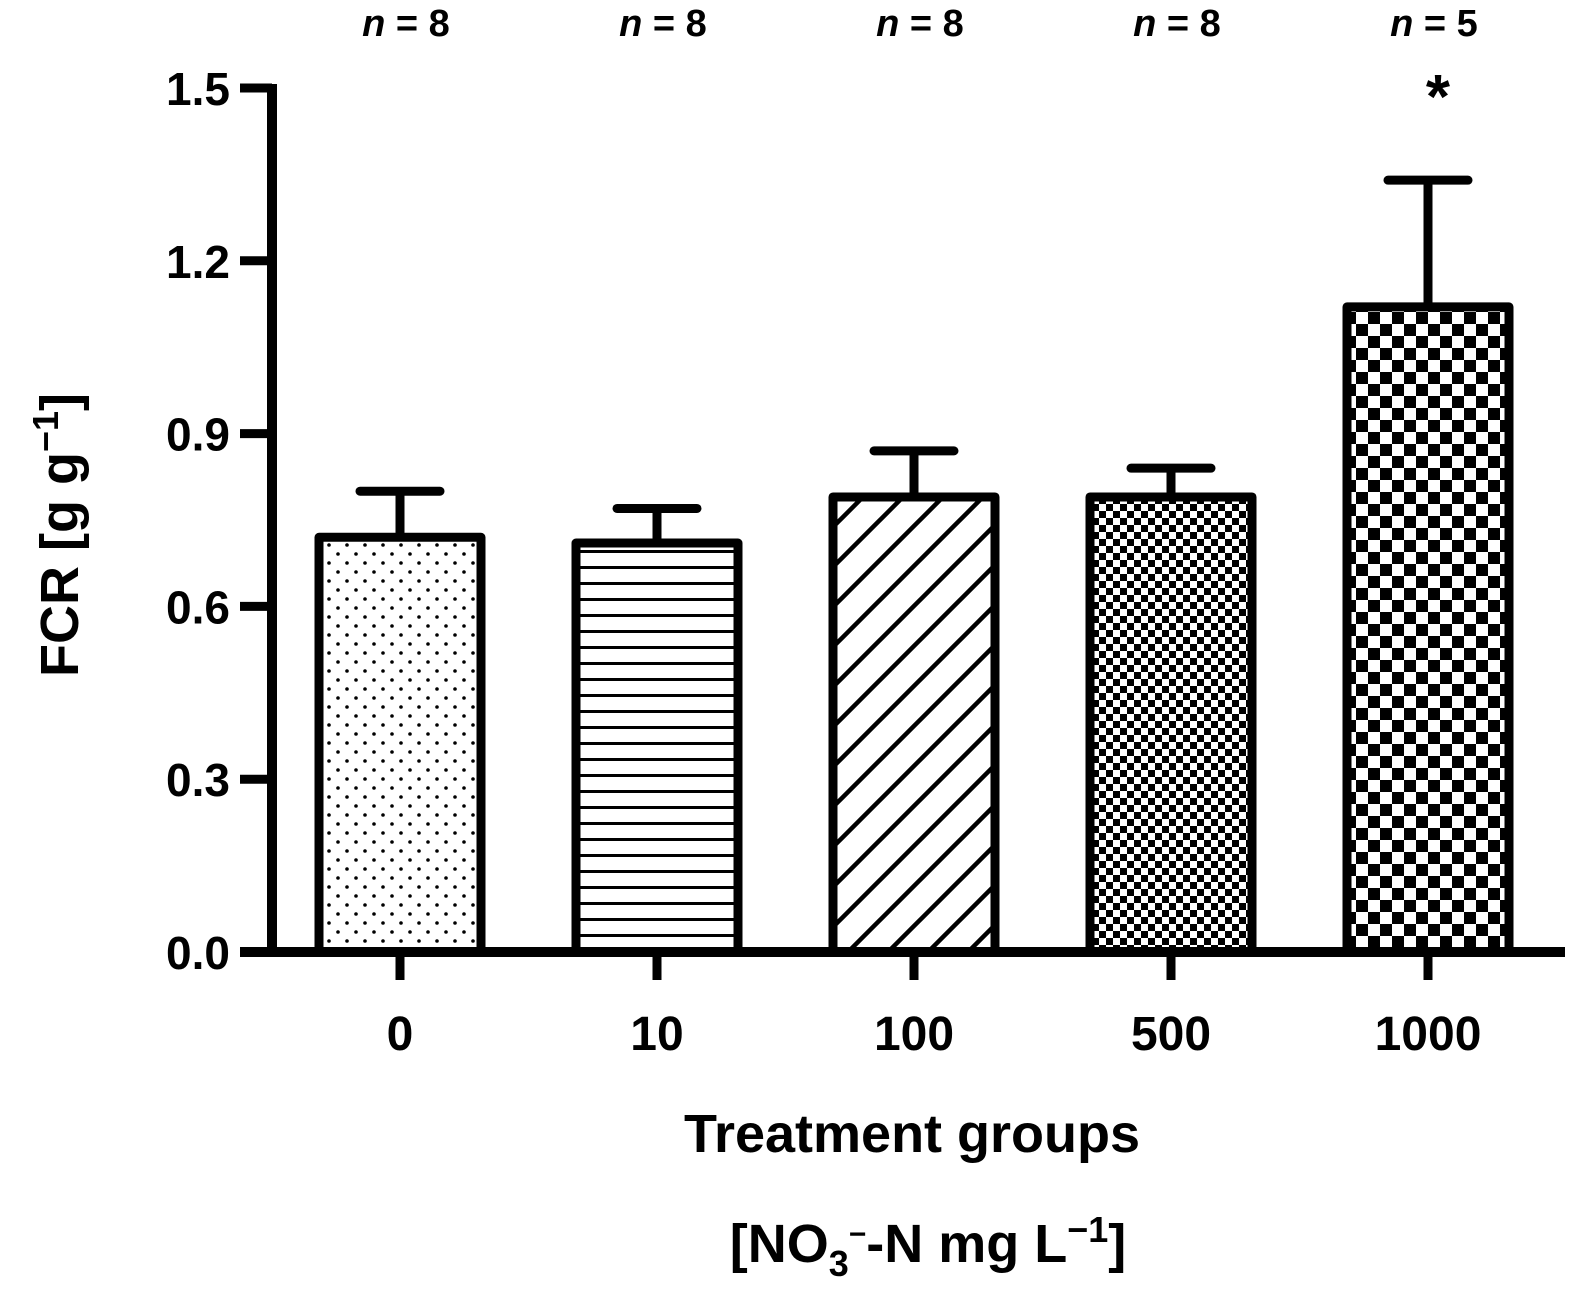 This screenshot has width=1581, height=1302. What do you see at coordinates (1438, 97) in the screenshot?
I see `significance-marker: *` at bounding box center [1438, 97].